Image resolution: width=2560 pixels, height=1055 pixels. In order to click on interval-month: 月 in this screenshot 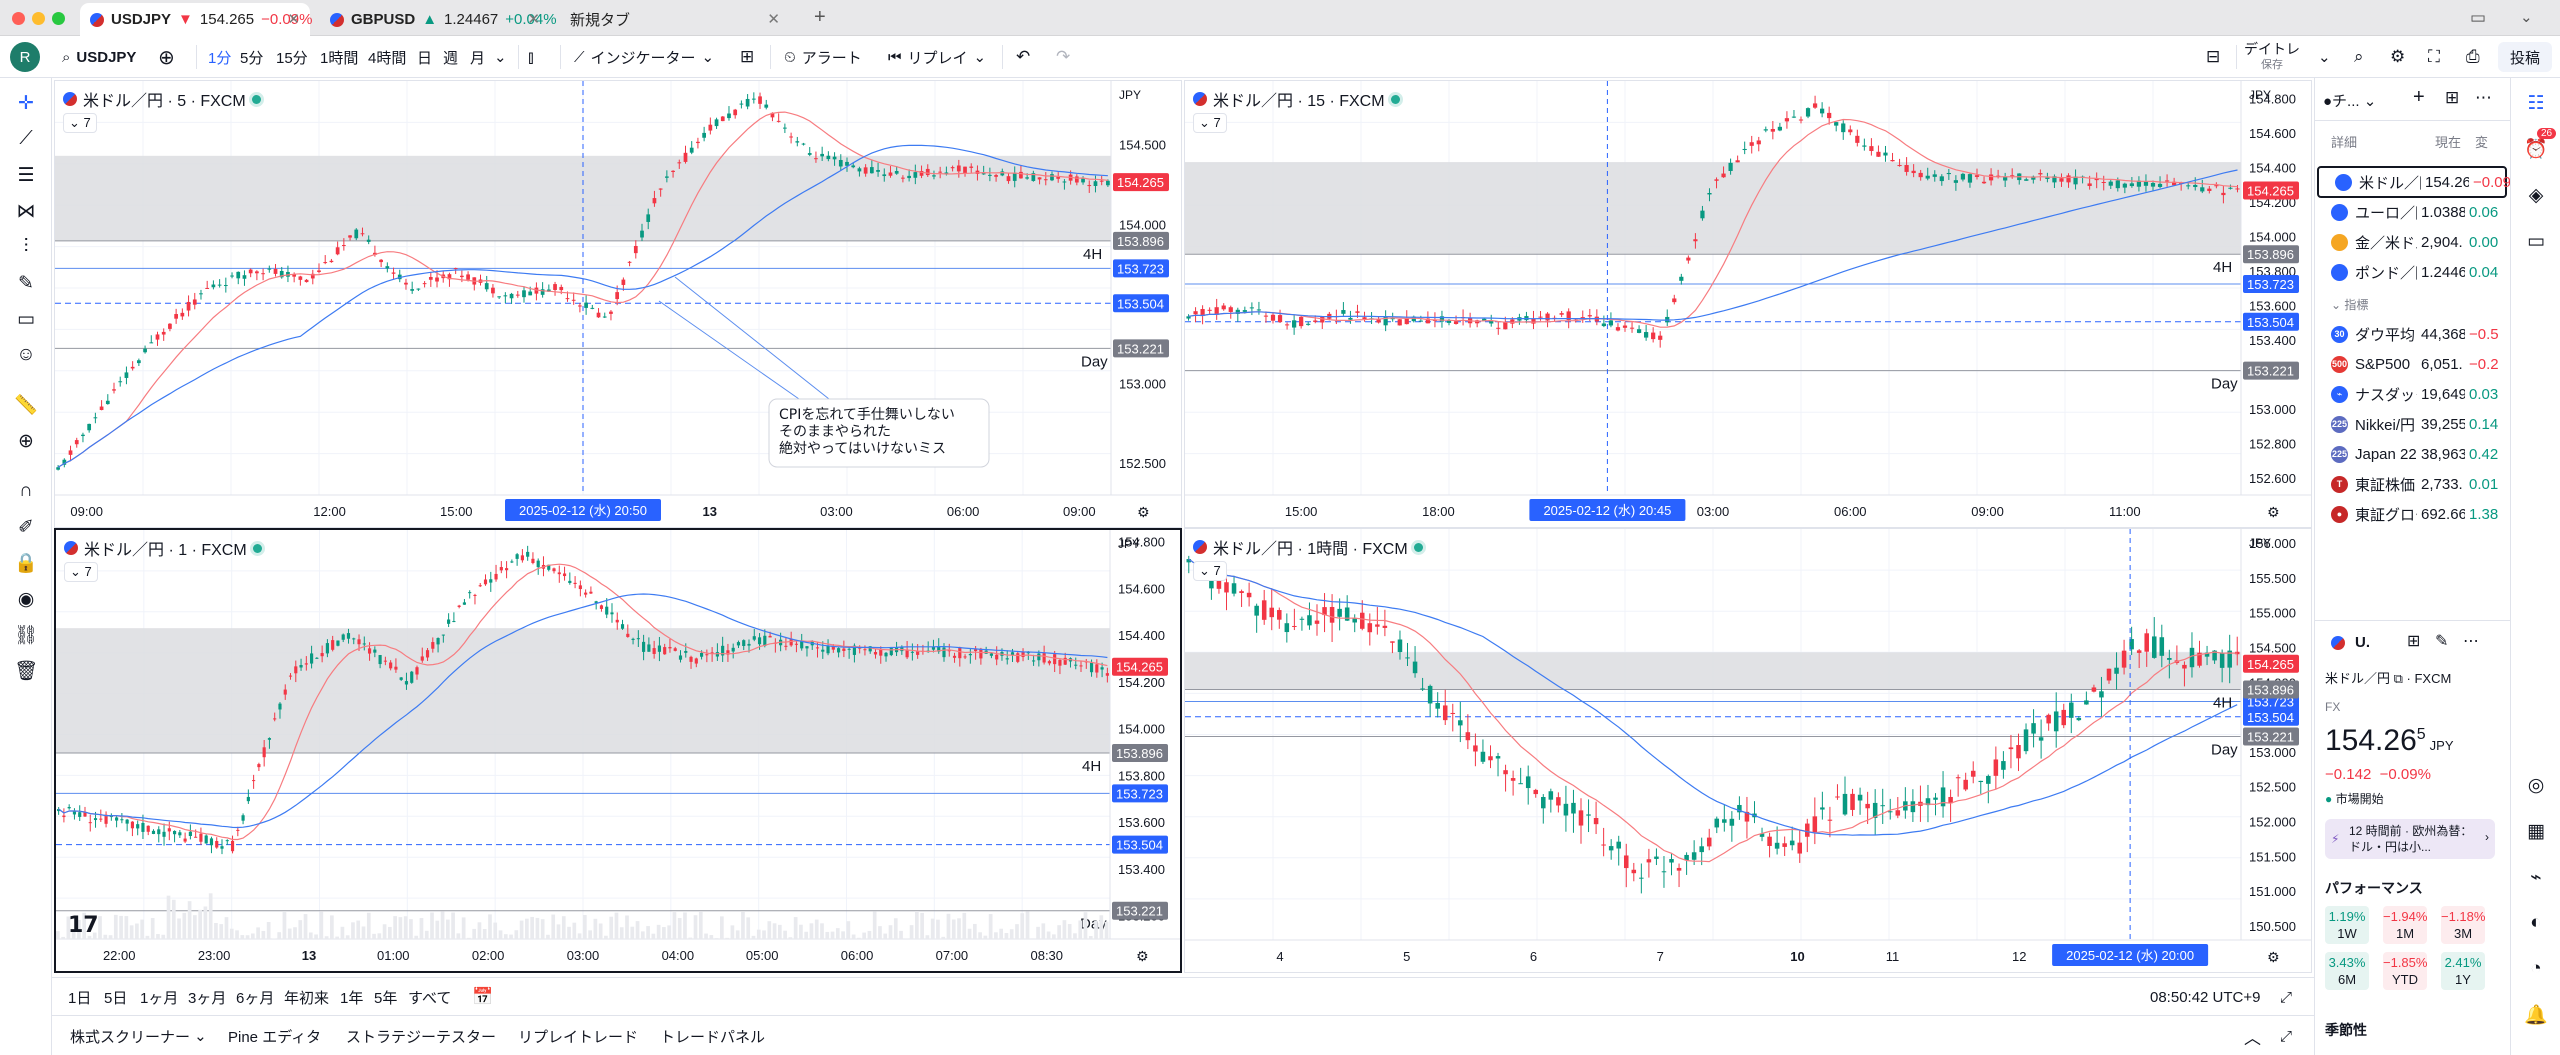, I will do `click(478, 58)`.